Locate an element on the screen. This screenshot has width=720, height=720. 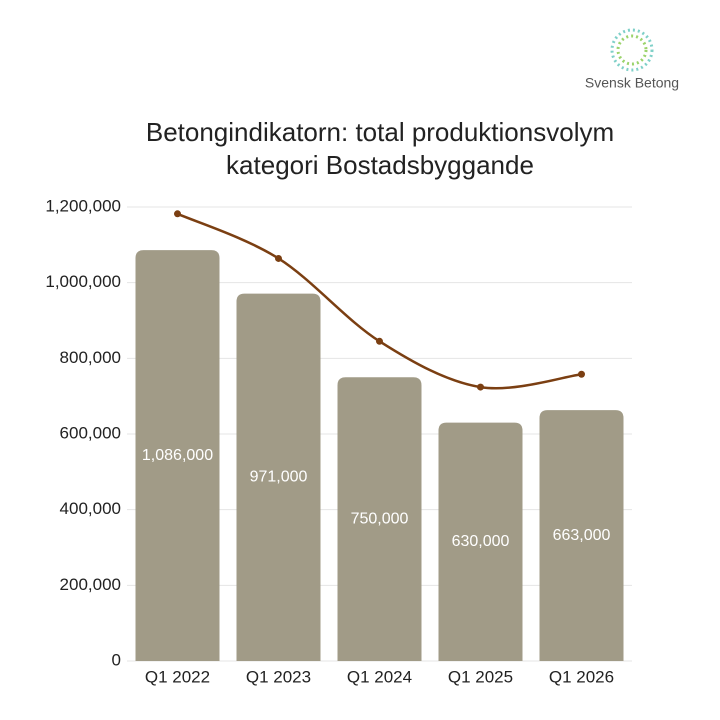
logo-ring is located at coordinates (632, 50).